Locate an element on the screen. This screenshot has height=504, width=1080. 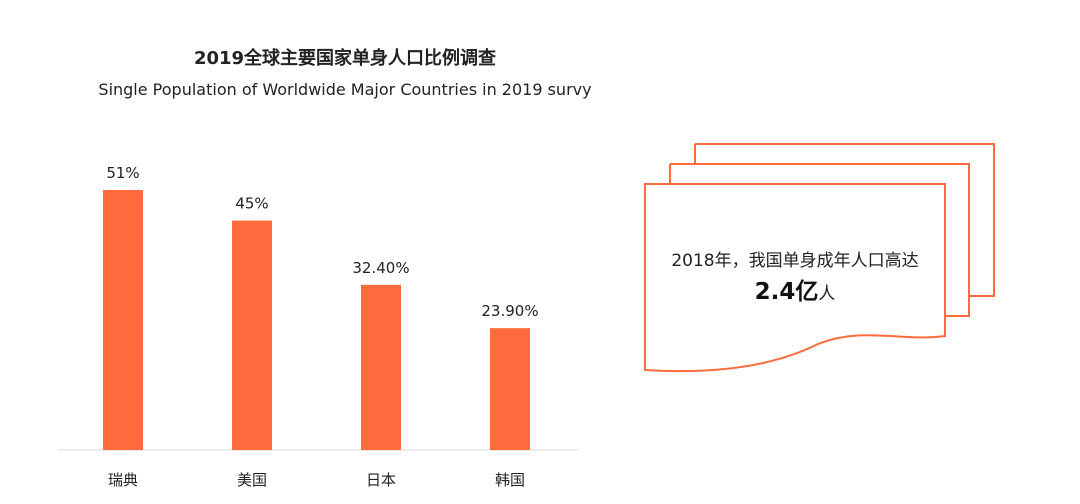
x-tick-label: 美国 is located at coordinates (252, 480).